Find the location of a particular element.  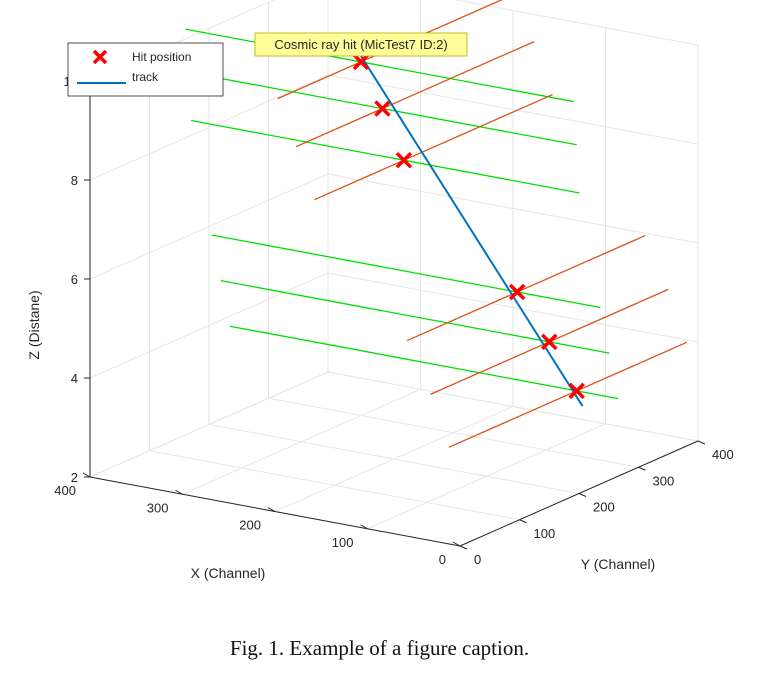

chart-title: Cosmic ray hit (MicTest7 ID:2) is located at coordinates (361, 44).